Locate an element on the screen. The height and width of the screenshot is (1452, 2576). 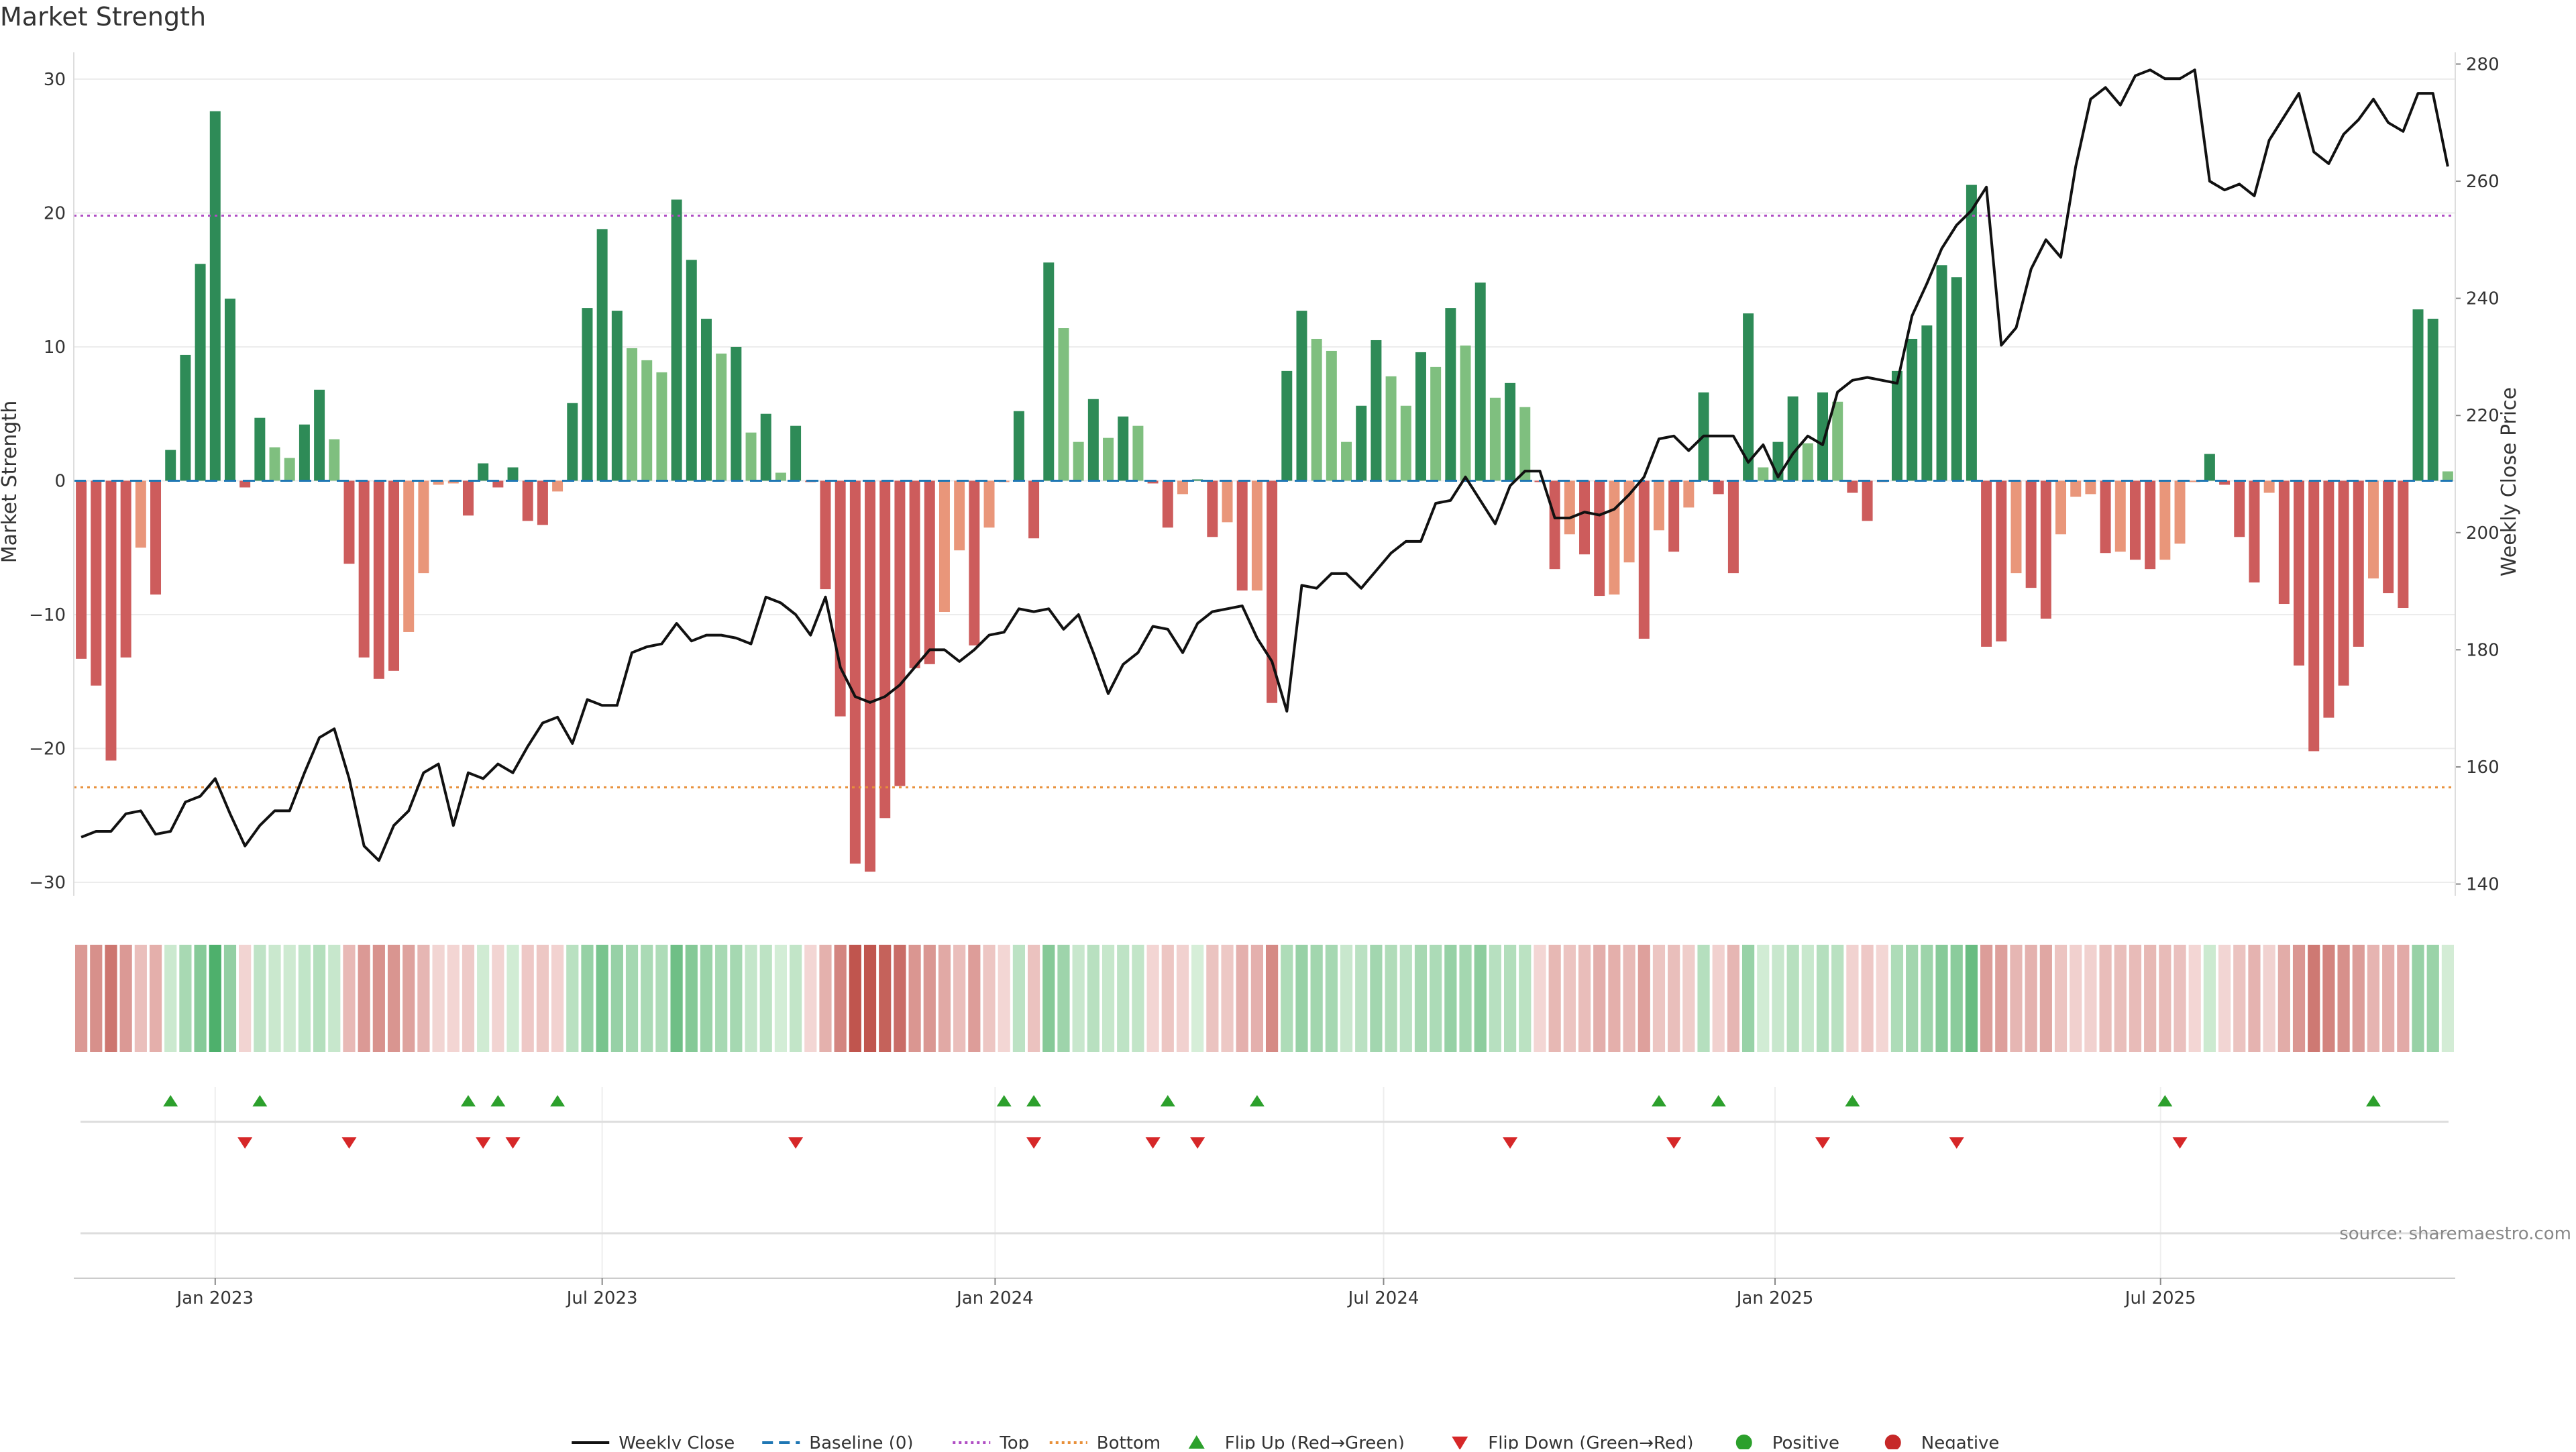
y-right-tick-label: 220 is located at coordinates (2483, 416).